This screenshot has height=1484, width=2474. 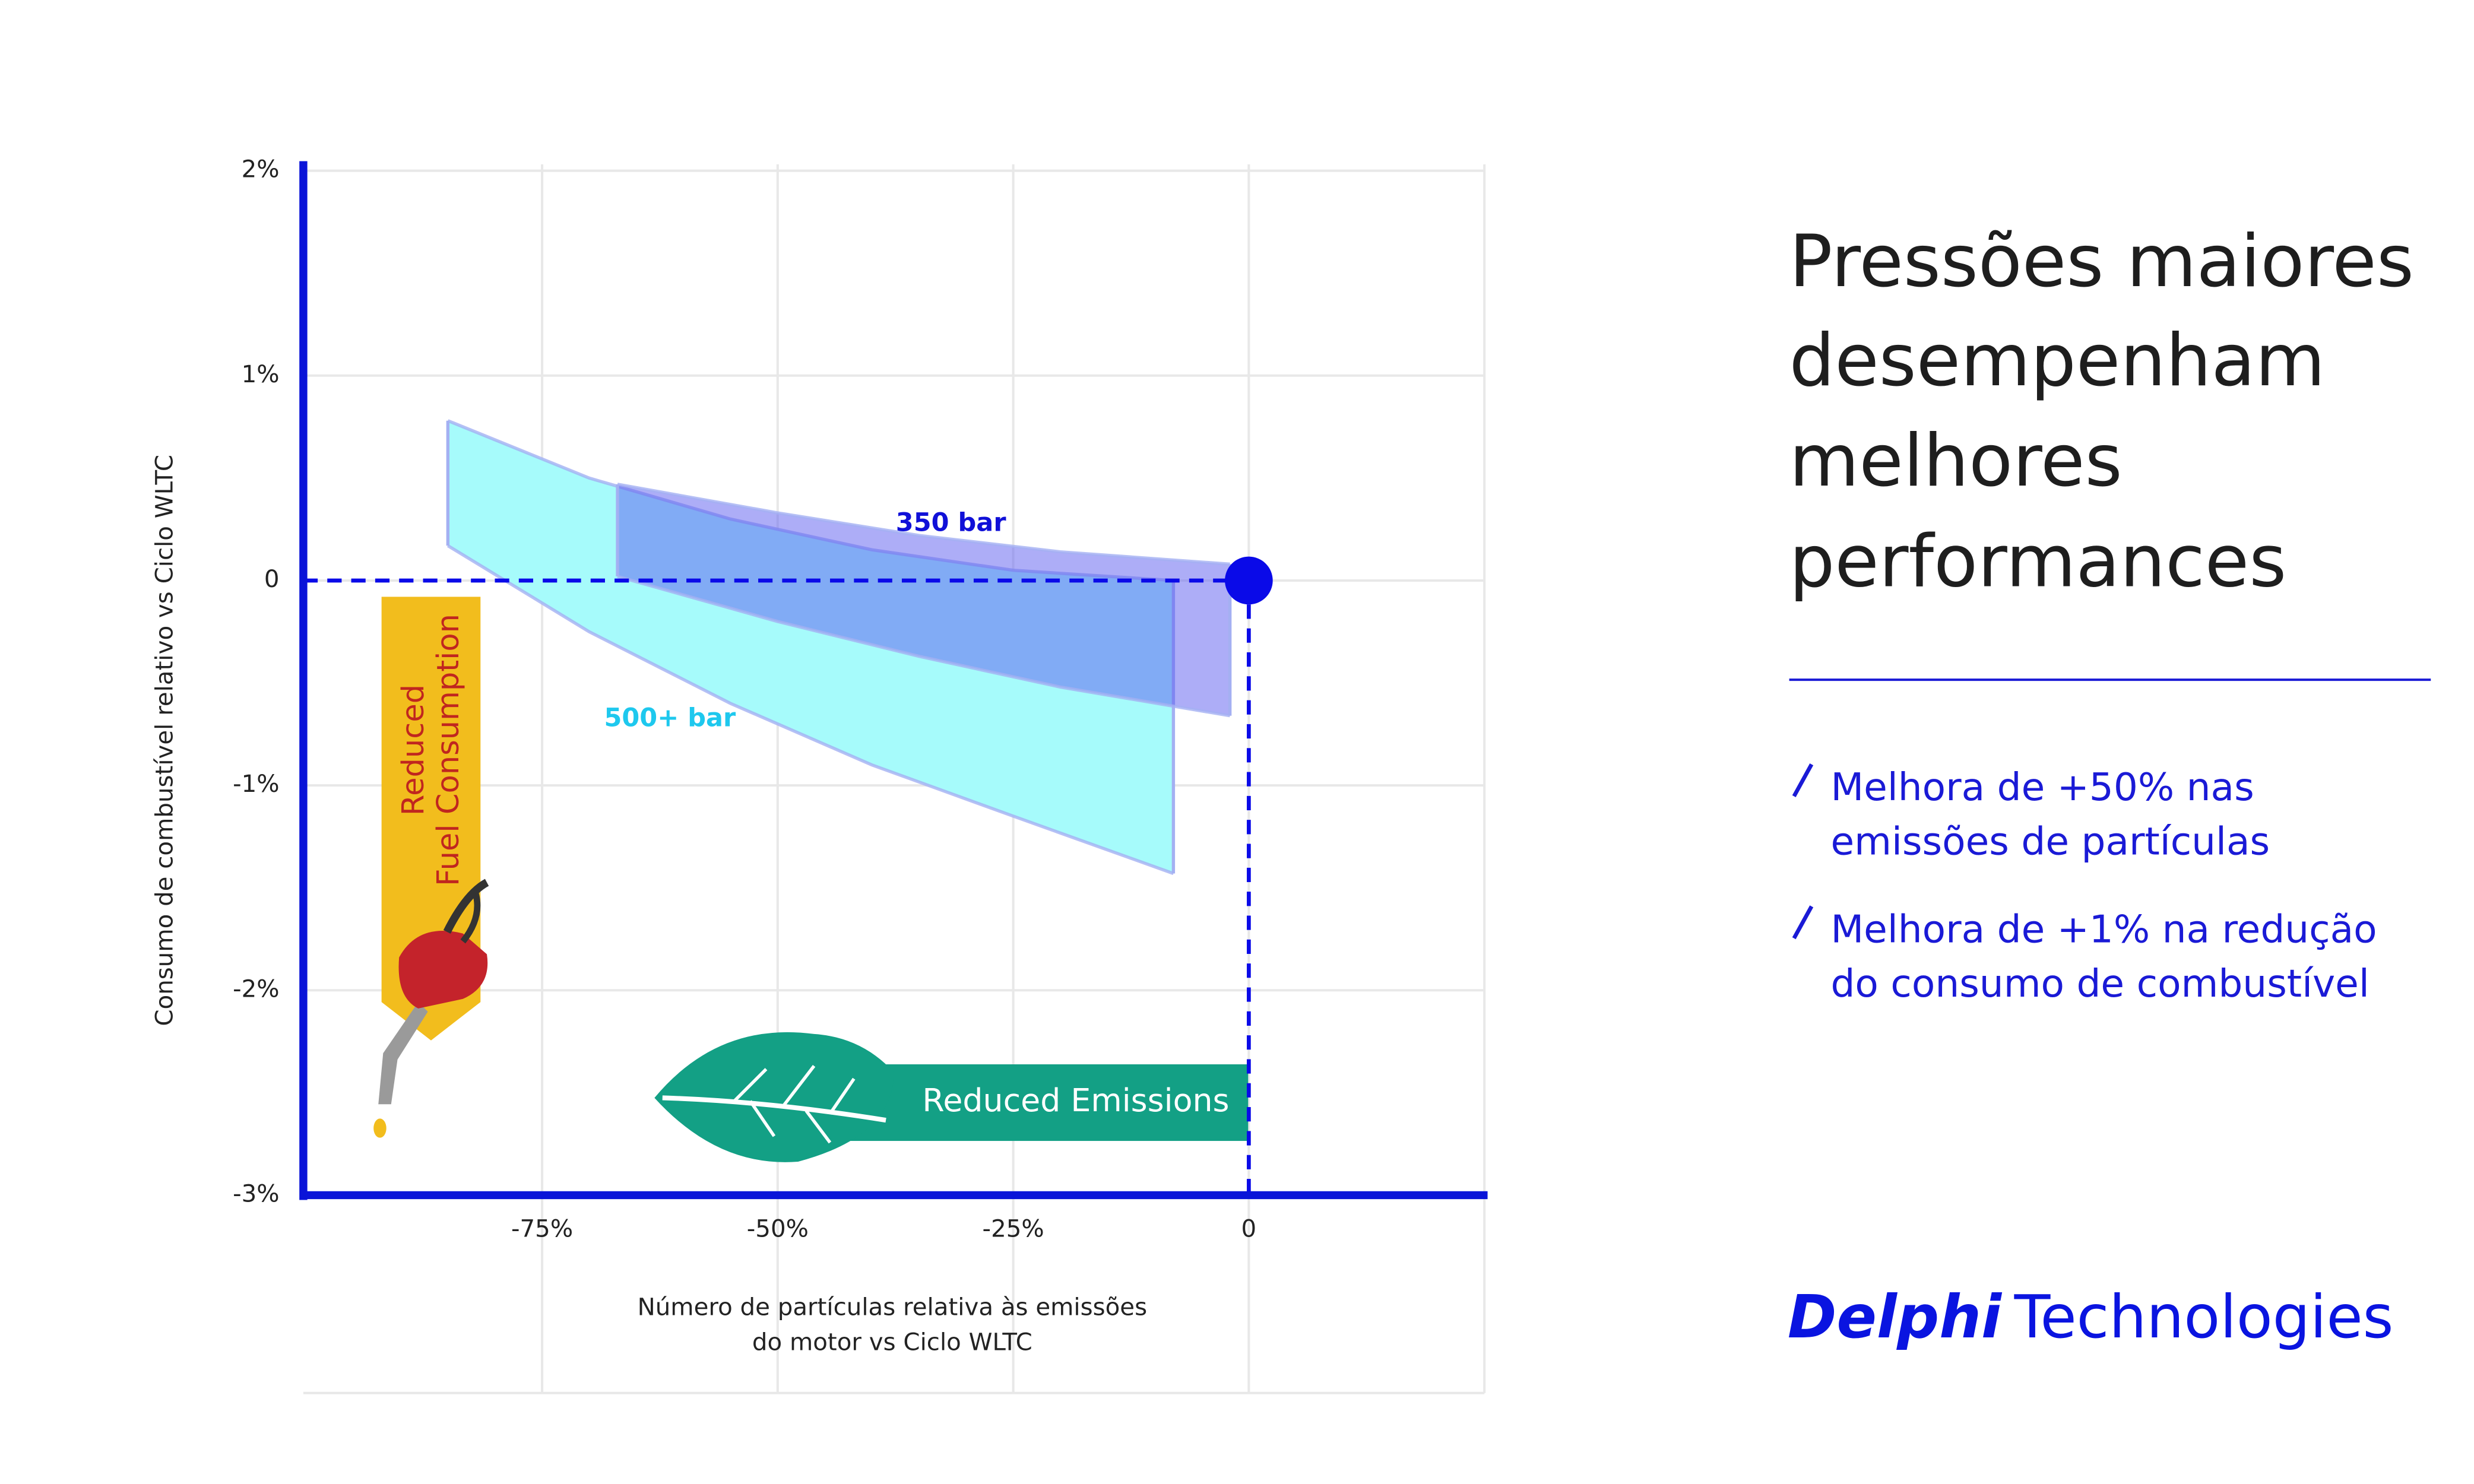 I want to click on band-area, so click(x=923, y=600).